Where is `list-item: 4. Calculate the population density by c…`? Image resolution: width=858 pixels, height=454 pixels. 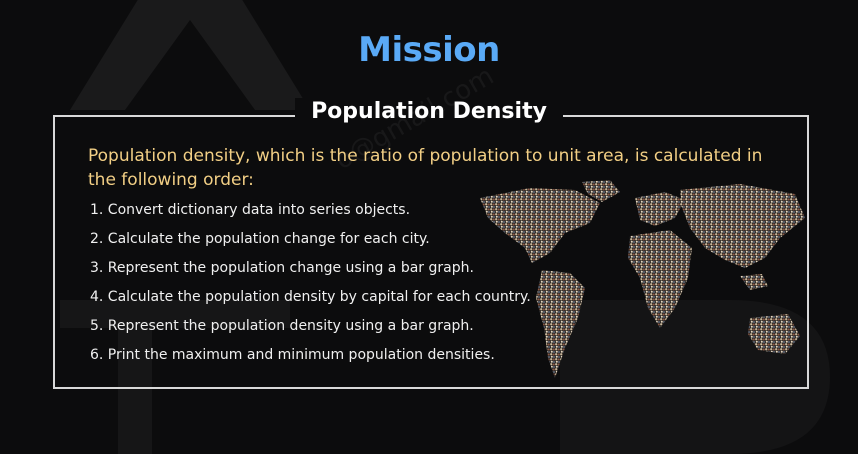
list-item: 4. Calculate the population density by c… is located at coordinates (310, 297).